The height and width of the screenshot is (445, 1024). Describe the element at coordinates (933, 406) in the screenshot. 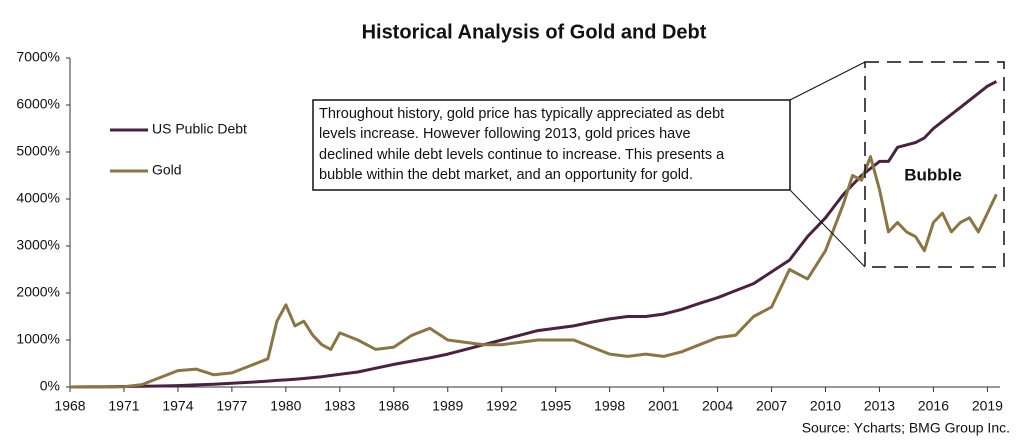

I see `x-tick-label: 2016` at that location.